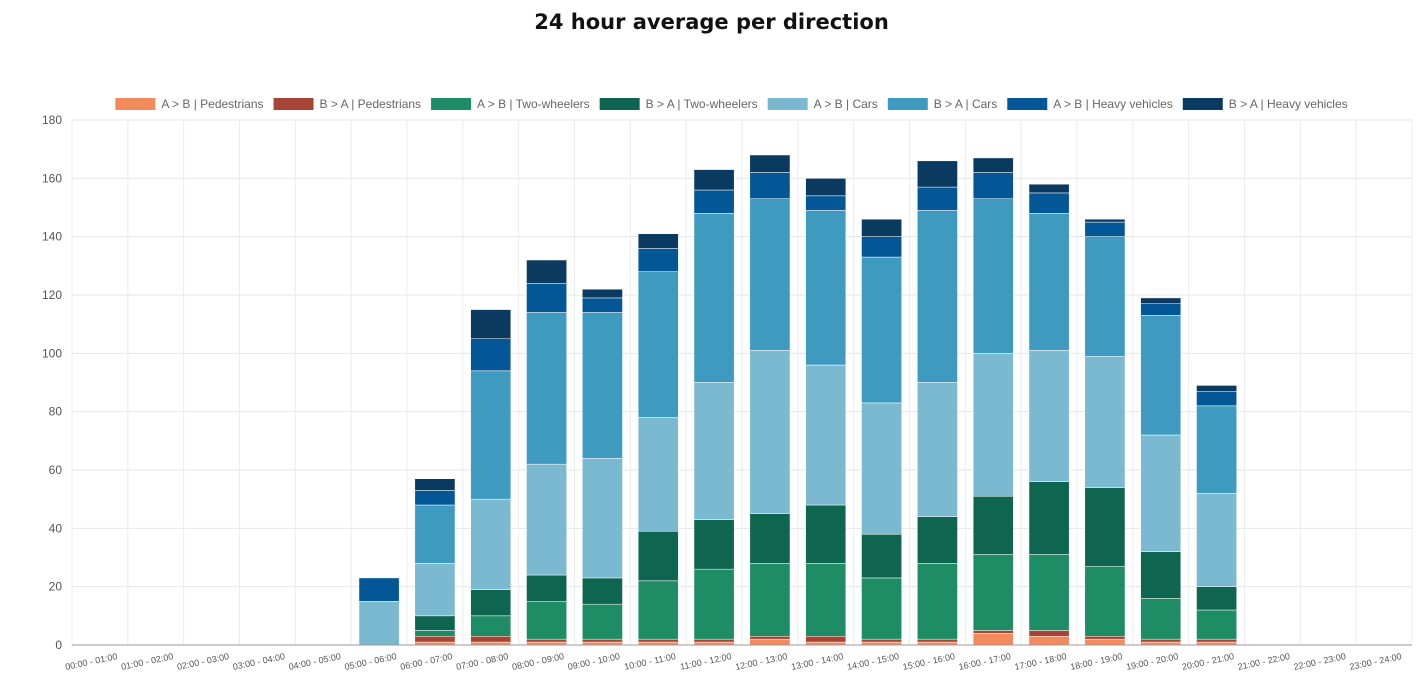 This screenshot has width=1423, height=689. I want to click on legend-item: B > A | Two-wheelers, so click(678, 104).